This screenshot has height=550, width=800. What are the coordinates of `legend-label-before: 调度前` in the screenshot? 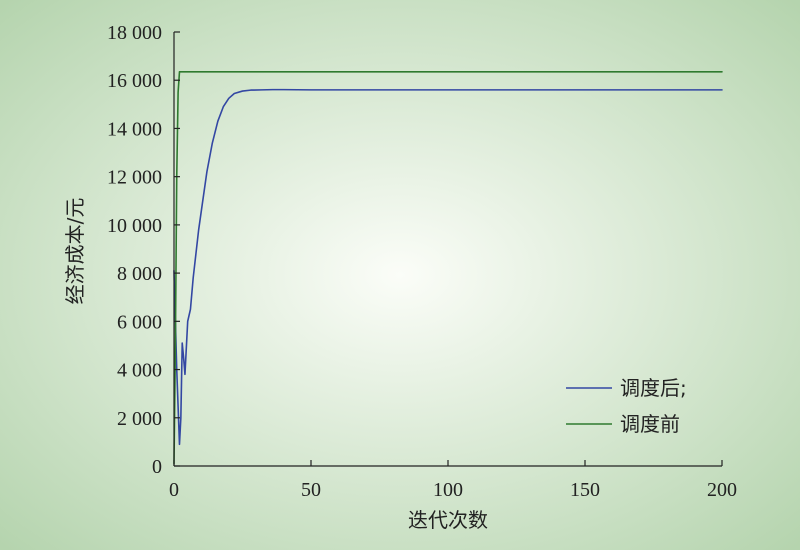 It's located at (650, 424).